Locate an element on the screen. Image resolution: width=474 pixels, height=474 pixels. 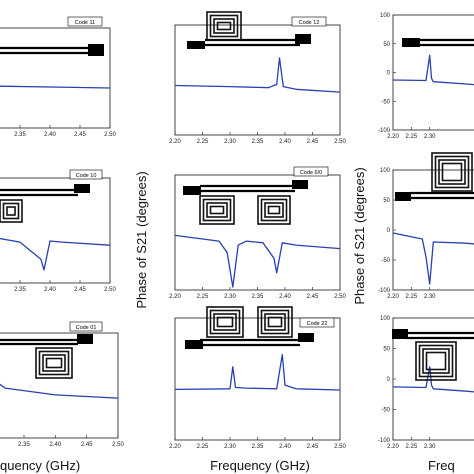
code-label: Code 6/0 is located at coordinates (311, 173).